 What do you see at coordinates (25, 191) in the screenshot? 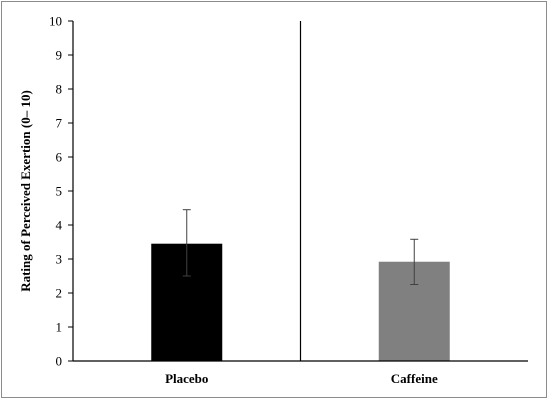
I see `y-axis-title: Rating of Perceived Exertion (0– 10)` at bounding box center [25, 191].